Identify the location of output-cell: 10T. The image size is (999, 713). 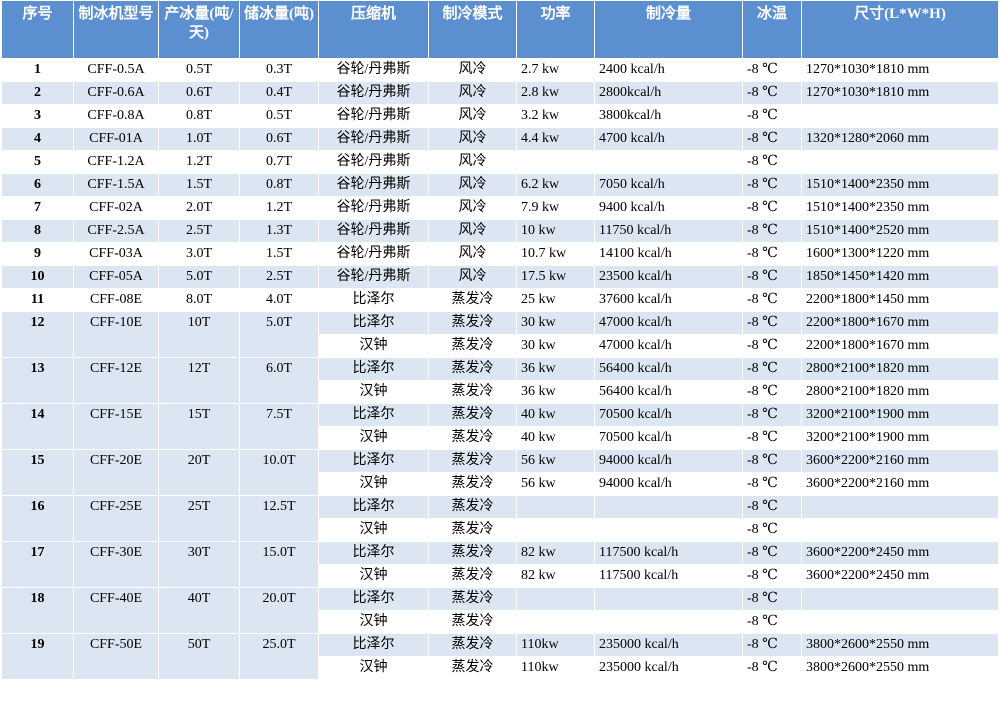
(199, 334).